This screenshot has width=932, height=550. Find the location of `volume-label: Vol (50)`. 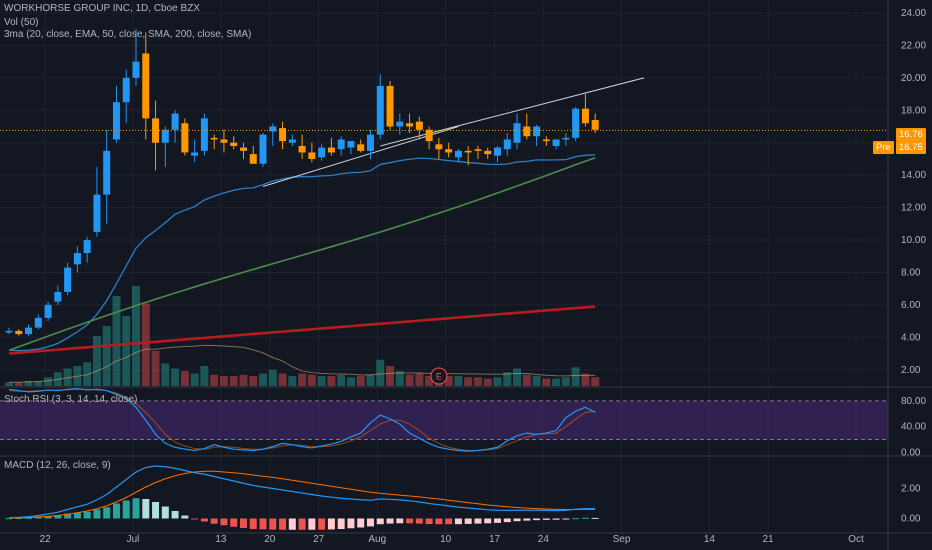

volume-label: Vol (50) is located at coordinates (21, 22).